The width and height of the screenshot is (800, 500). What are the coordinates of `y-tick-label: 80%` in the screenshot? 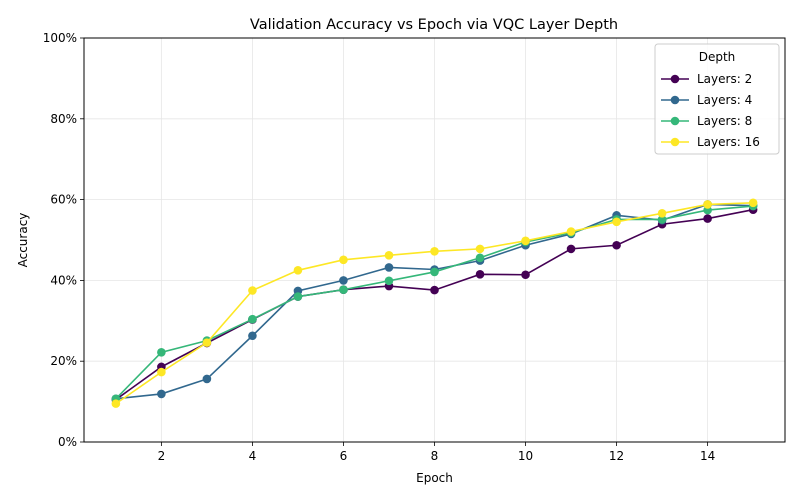 It's located at (63, 119).